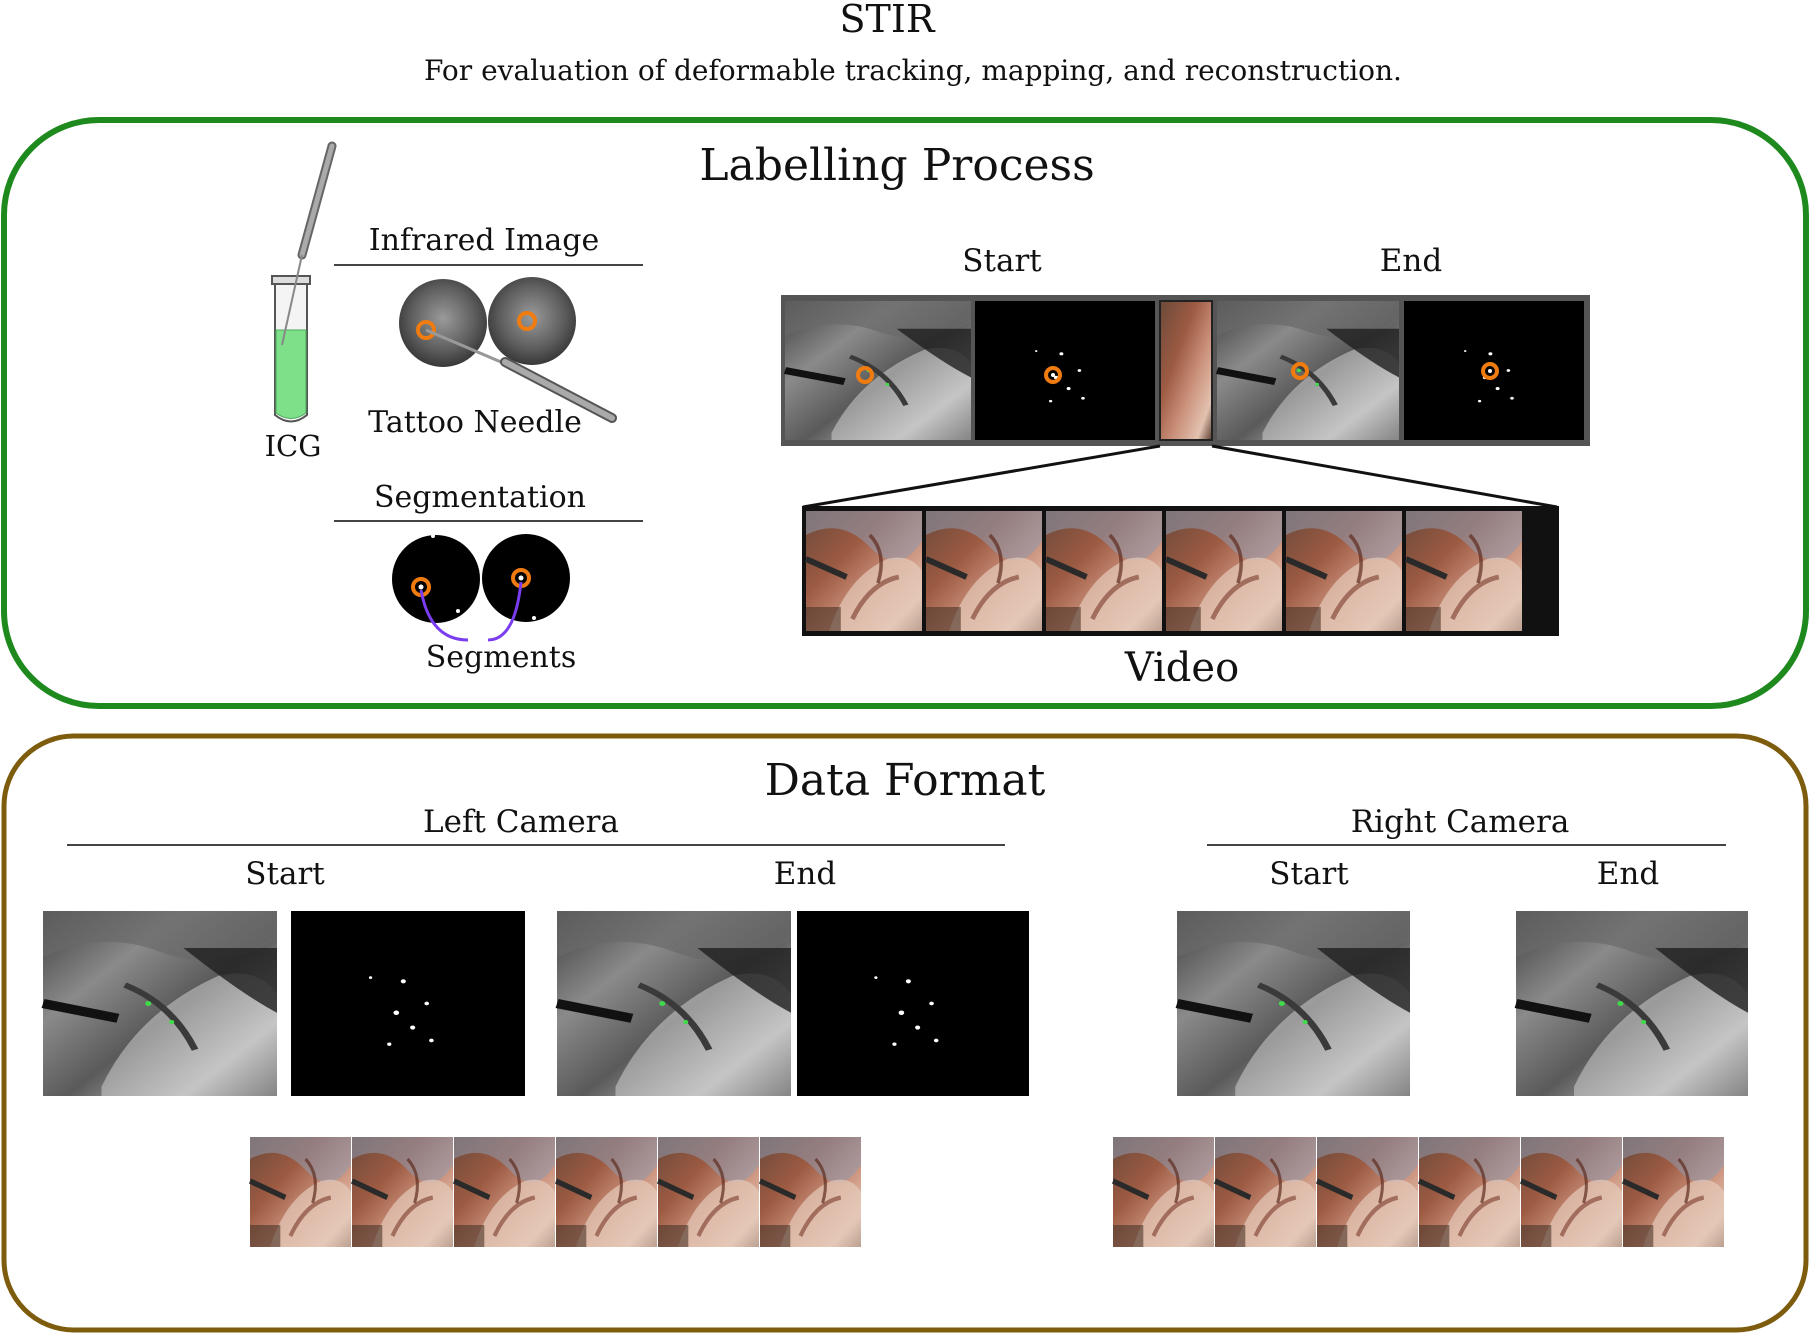  Describe the element at coordinates (1309, 874) in the screenshot. I see `right-start-label: Start` at that location.